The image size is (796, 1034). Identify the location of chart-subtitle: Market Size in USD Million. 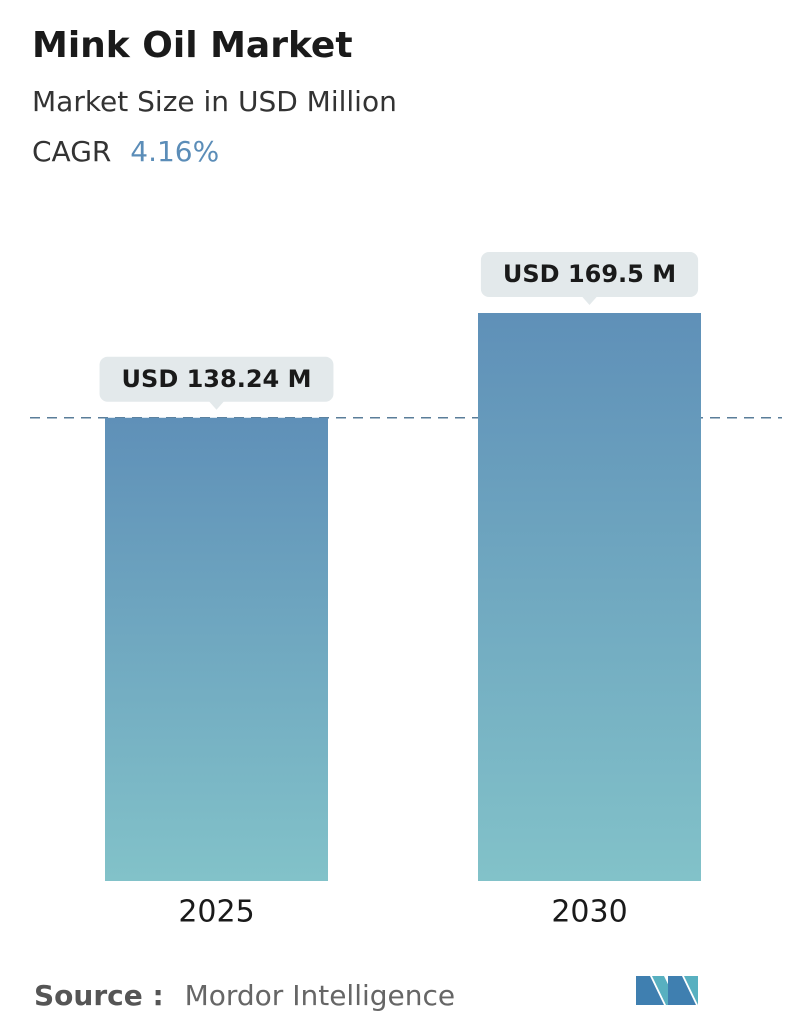
(214, 101).